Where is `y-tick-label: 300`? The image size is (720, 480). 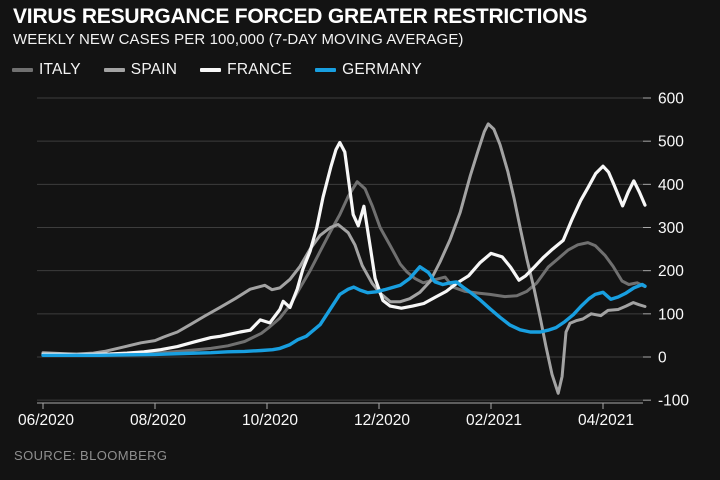 y-tick-label: 300 is located at coordinates (671, 228).